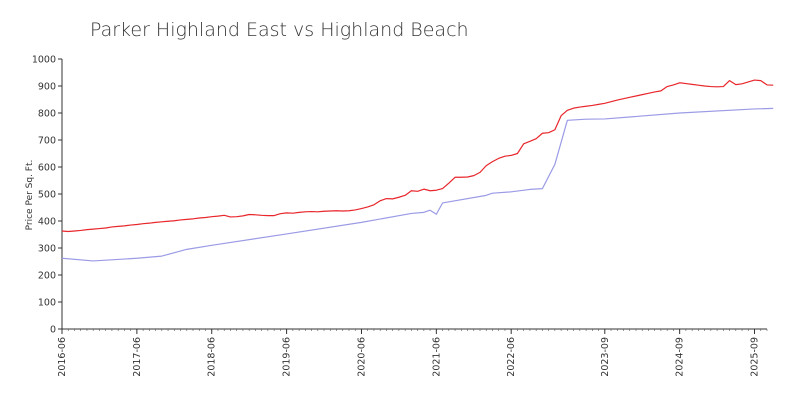  Describe the element at coordinates (47, 249) in the screenshot. I see `y-tick-label: 300` at that location.